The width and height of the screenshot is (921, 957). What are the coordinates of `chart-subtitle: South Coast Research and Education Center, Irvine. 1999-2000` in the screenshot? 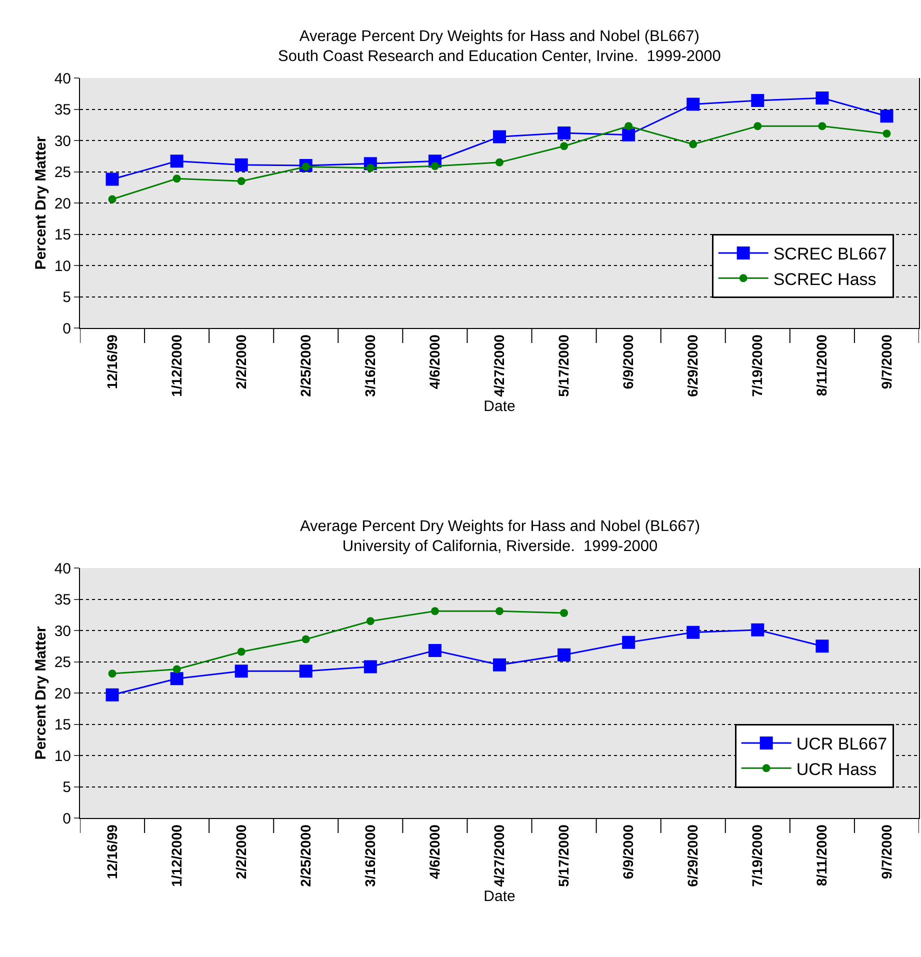 It's located at (500, 57).